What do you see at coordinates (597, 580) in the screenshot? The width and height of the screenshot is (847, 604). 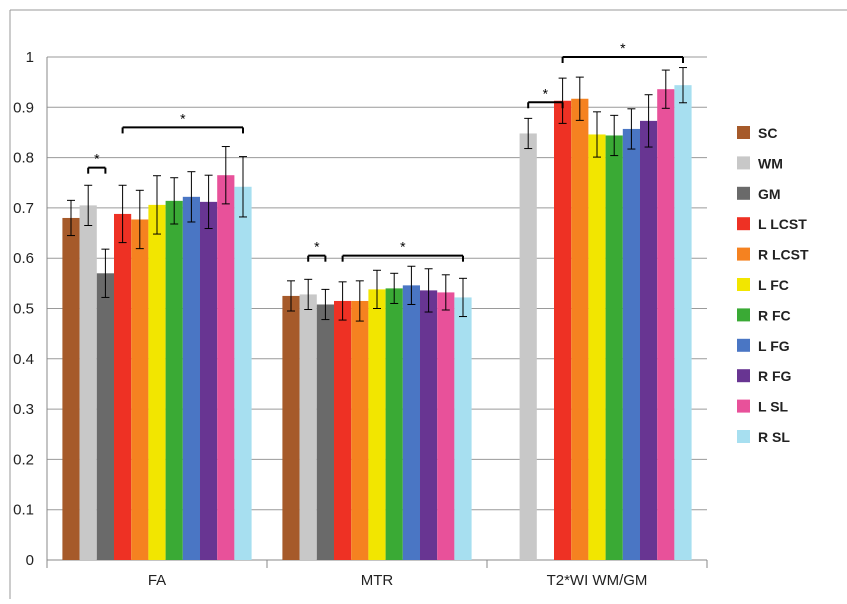 I see `x-category-label: T2*WI WM/GM` at bounding box center [597, 580].